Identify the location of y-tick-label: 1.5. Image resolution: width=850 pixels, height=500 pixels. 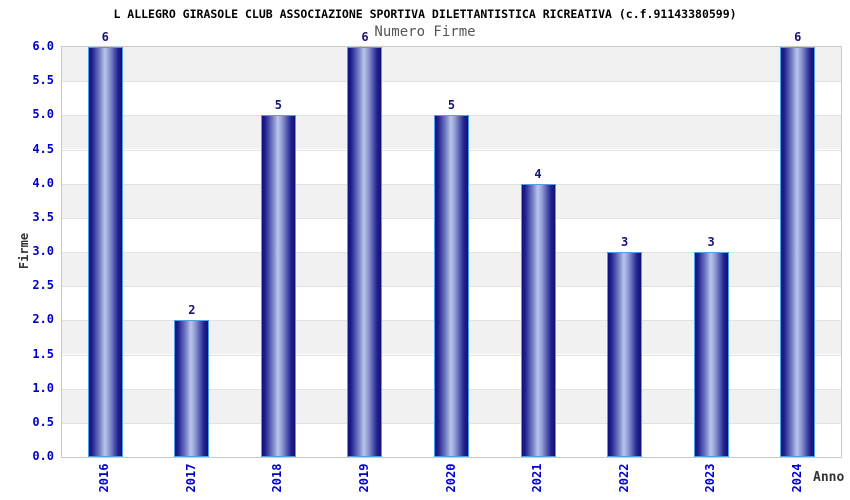
(43, 353).